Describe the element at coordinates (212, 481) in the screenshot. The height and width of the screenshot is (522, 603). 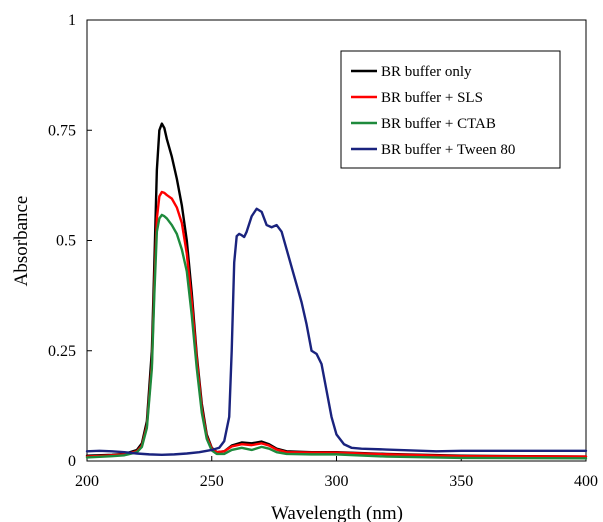
I see `x-tick-label: 250` at that location.